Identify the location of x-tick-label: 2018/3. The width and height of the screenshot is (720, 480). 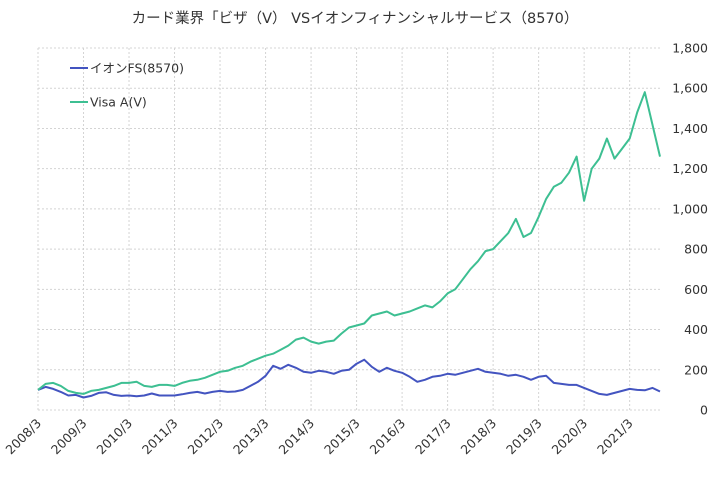
(479, 437).